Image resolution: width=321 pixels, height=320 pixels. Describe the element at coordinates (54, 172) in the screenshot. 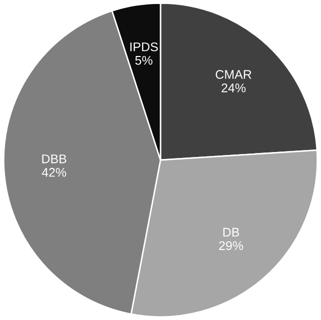

I see `data-label: 42%` at that location.